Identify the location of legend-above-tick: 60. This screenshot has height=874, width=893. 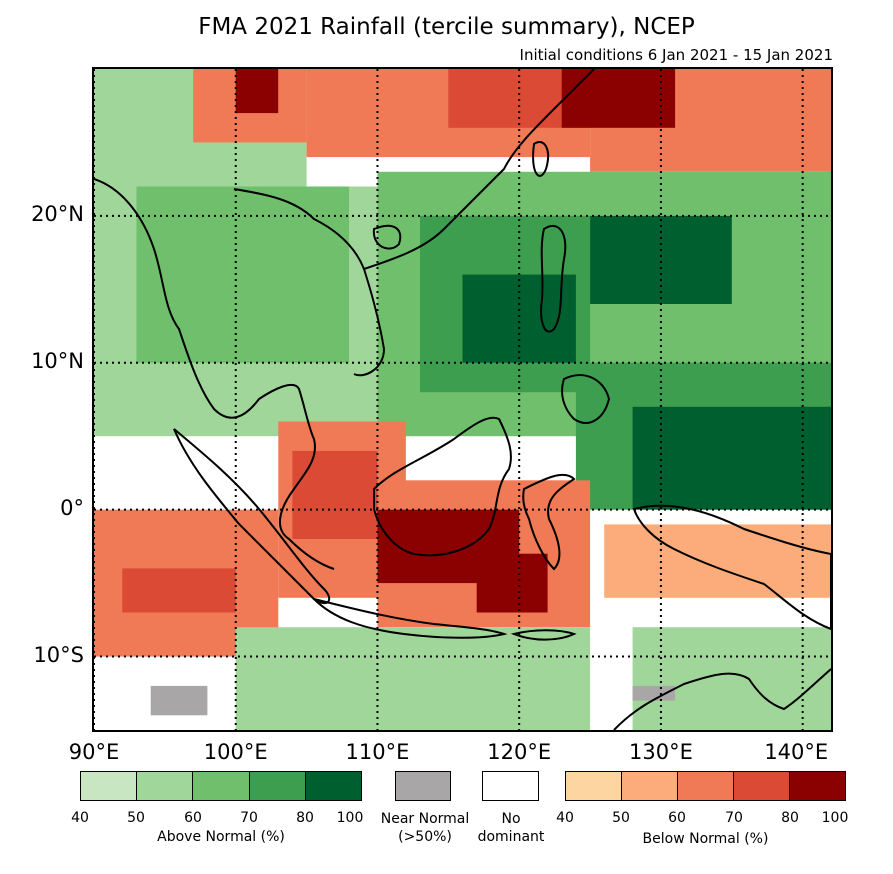
(193, 818).